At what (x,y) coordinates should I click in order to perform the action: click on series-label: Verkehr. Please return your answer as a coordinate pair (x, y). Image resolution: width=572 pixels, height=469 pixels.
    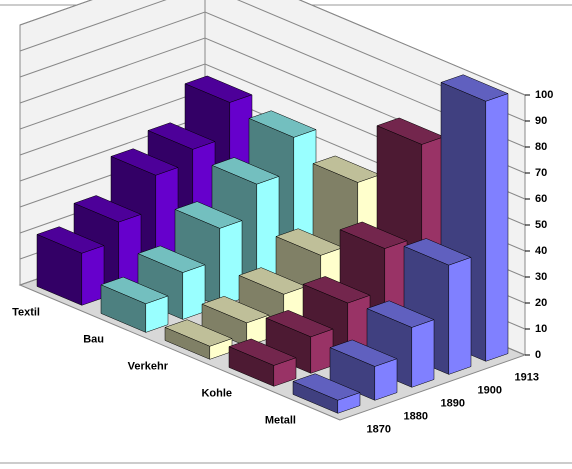
    Looking at the image, I should click on (148, 366).